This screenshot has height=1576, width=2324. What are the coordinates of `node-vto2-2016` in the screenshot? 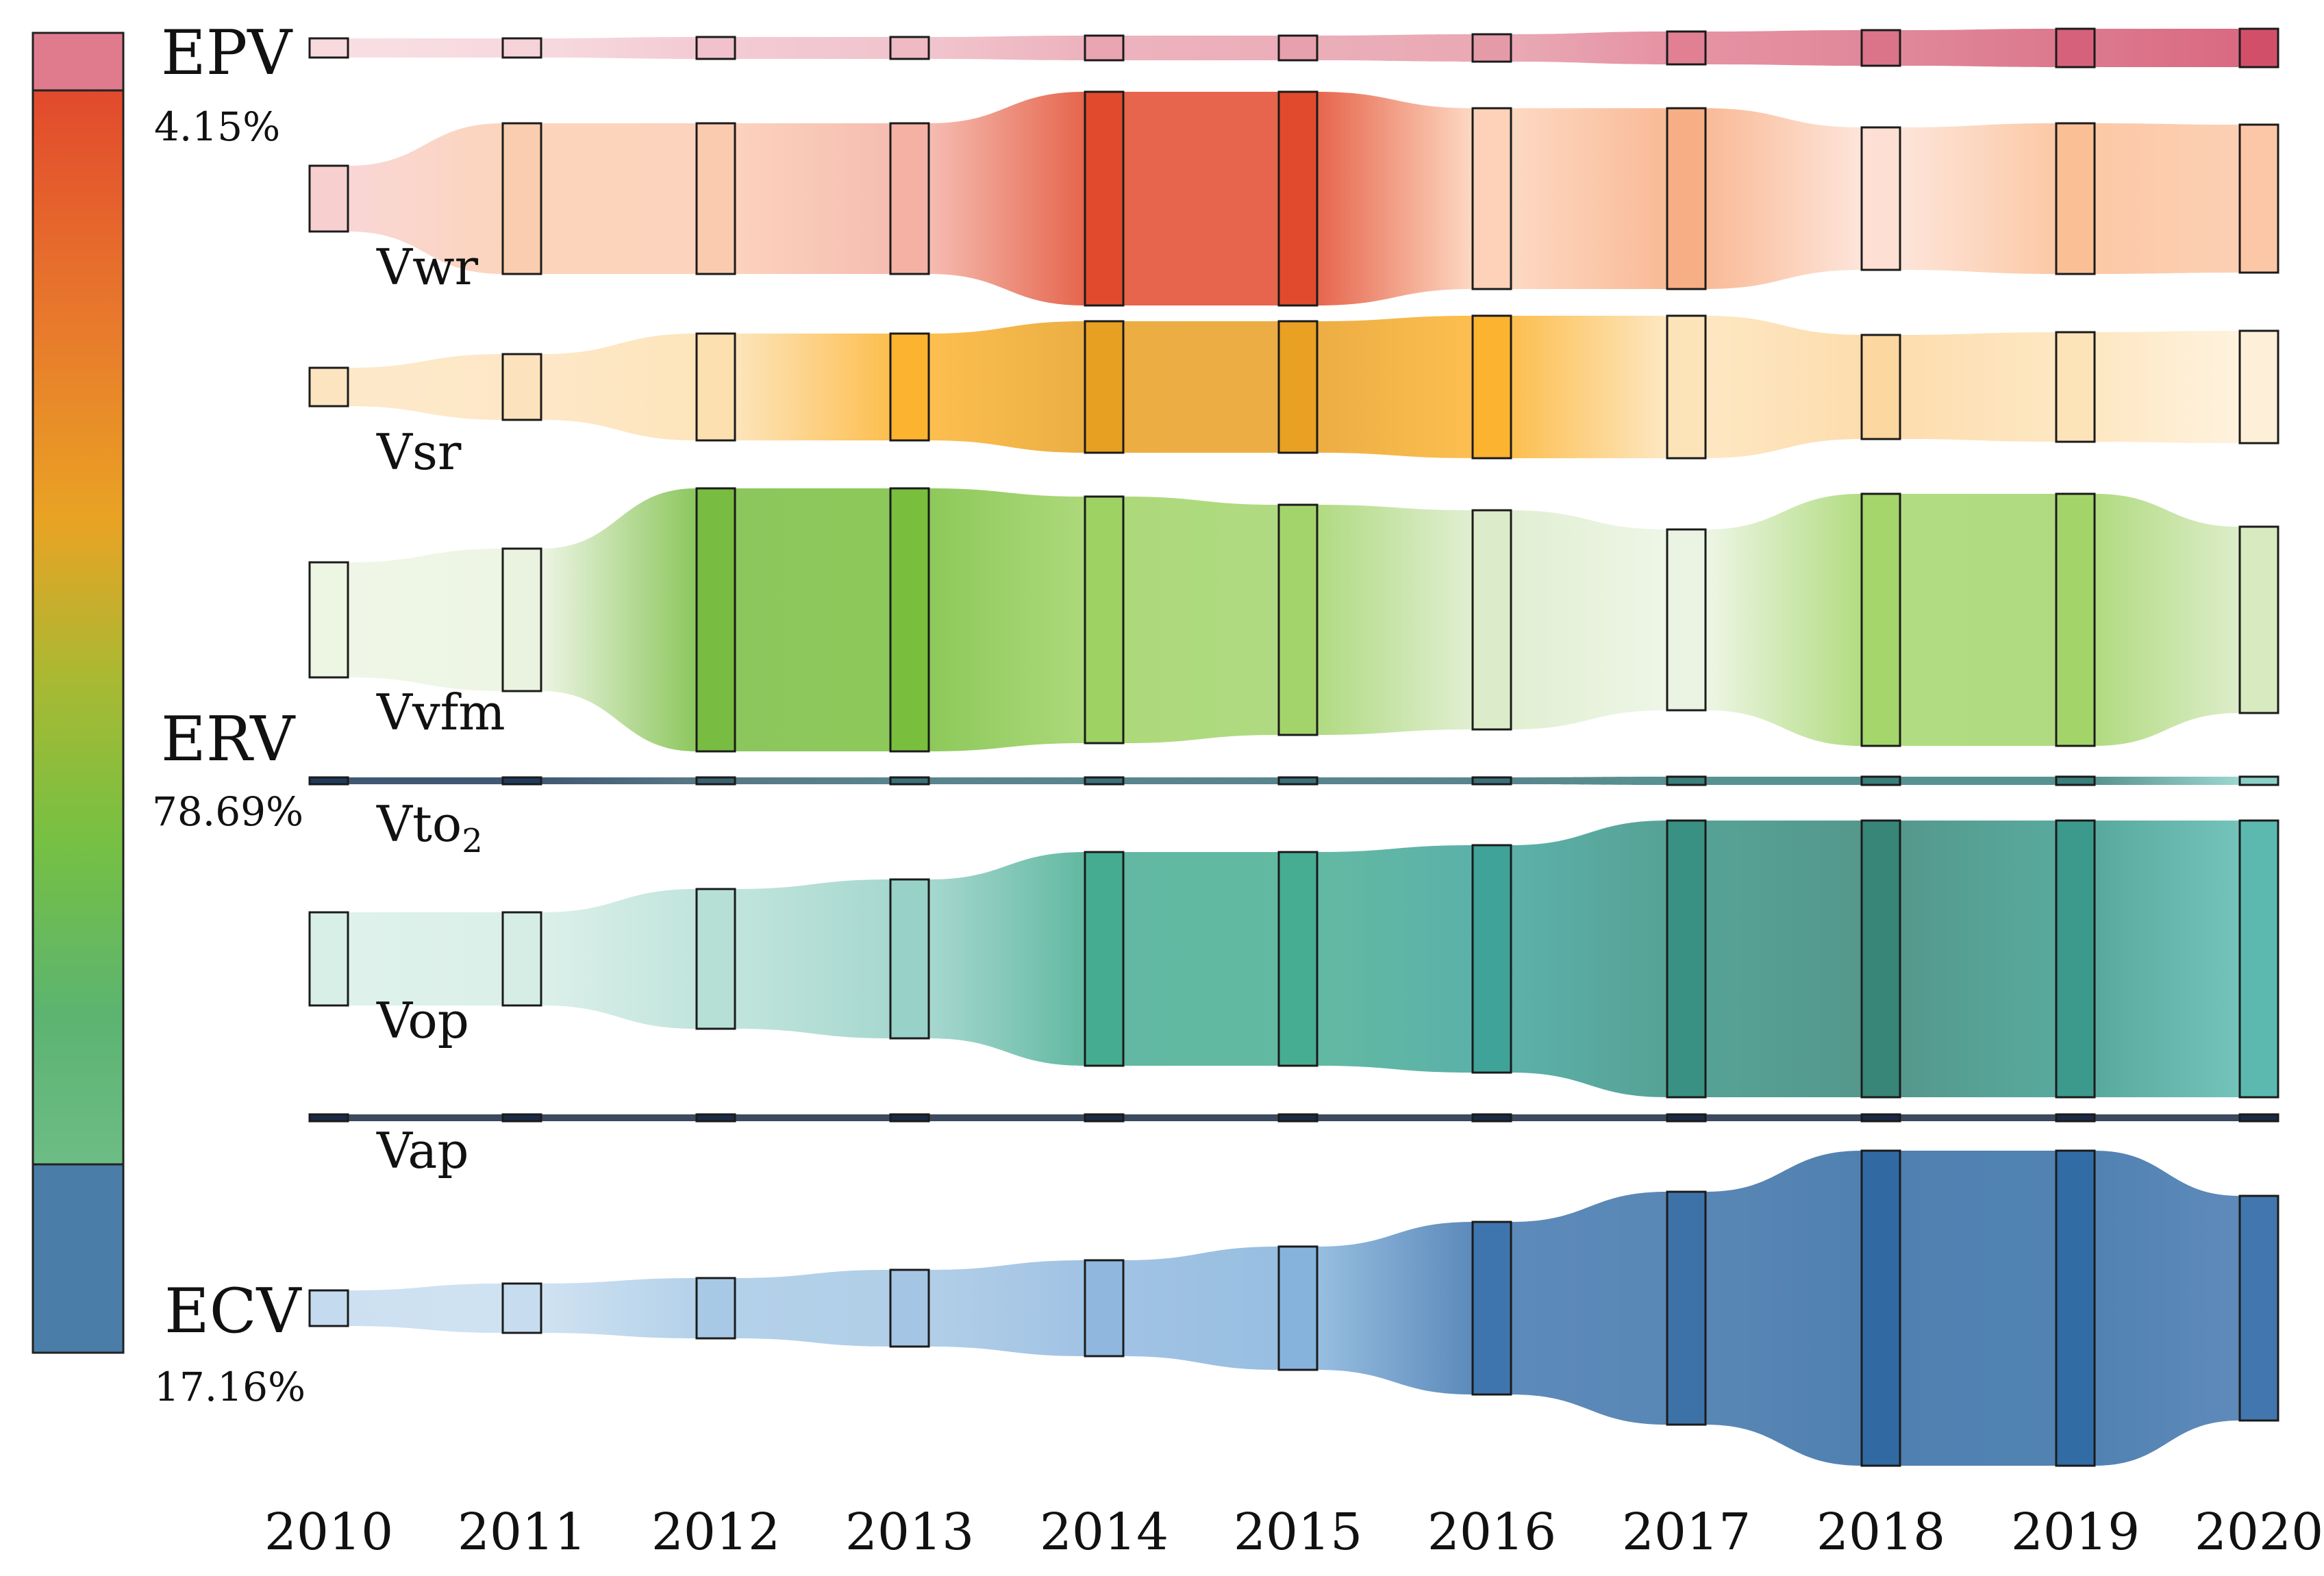 It's located at (1491, 781).